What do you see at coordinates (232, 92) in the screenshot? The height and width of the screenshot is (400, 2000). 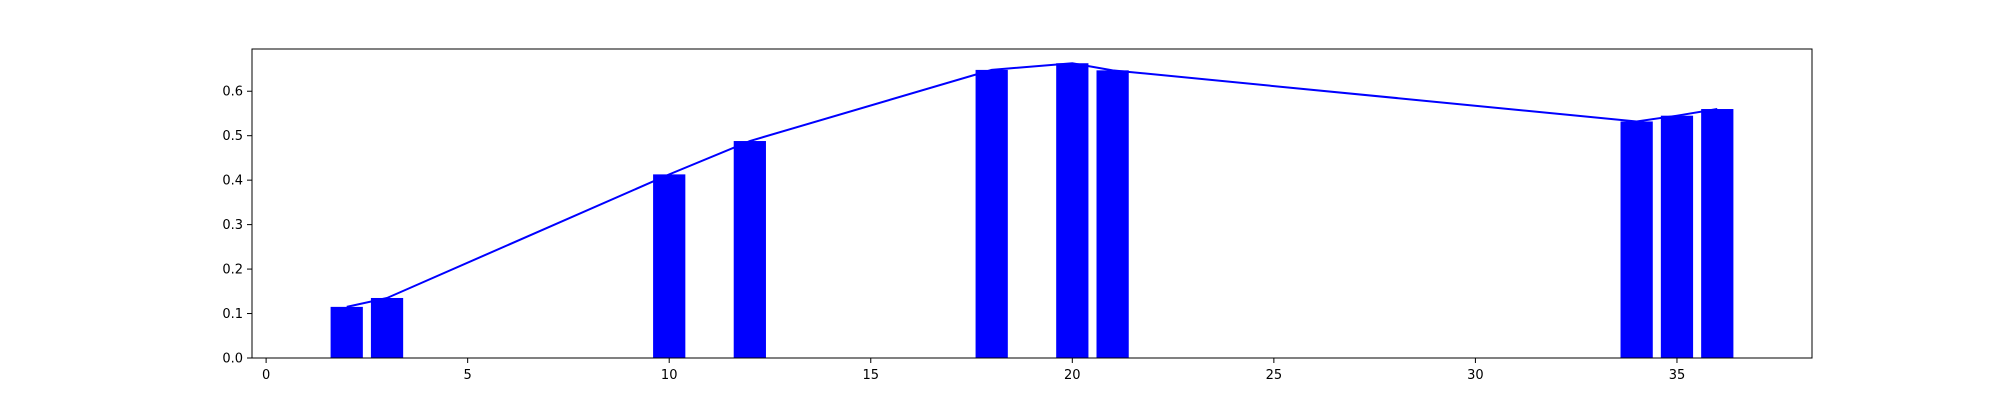 I see `y-tick-label: 0.6` at bounding box center [232, 92].